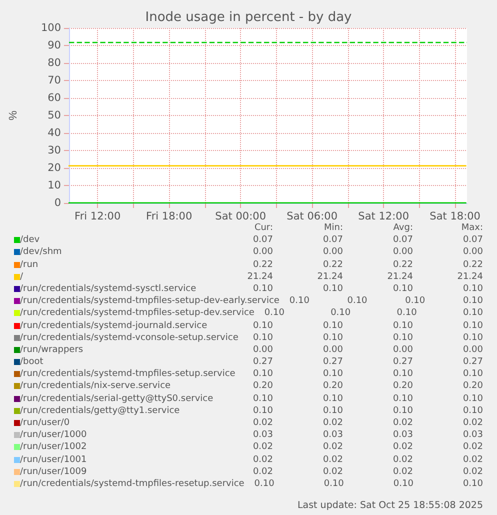 The height and width of the screenshot is (515, 497). Describe the element at coordinates (312, 216) in the screenshot. I see `x-tick-label: Sat 06:00` at that location.